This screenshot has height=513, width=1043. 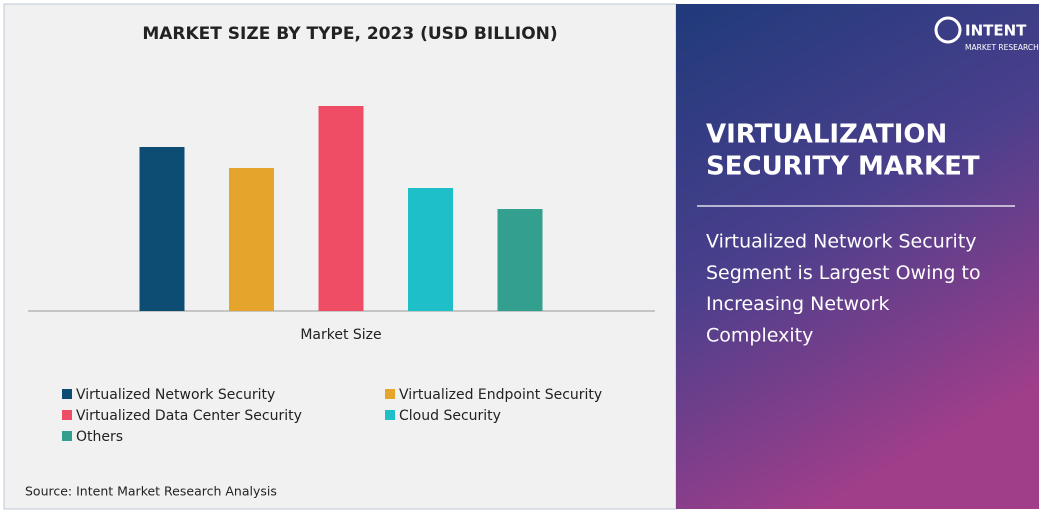 What do you see at coordinates (843, 167) in the screenshot?
I see `panel-title: SECURITY MARKET` at bounding box center [843, 167].